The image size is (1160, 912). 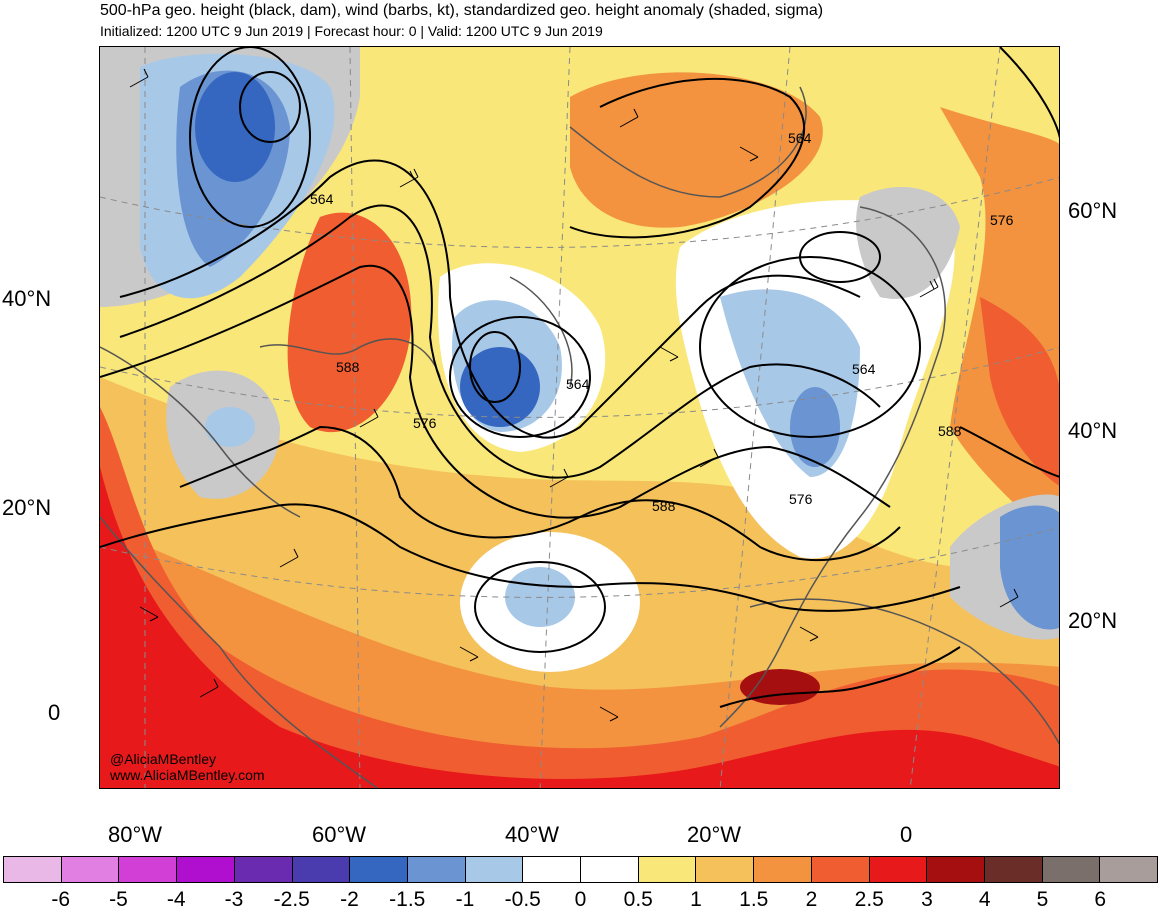 What do you see at coordinates (780, 687) in the screenshot?
I see `anomaly-max-africa` at bounding box center [780, 687].